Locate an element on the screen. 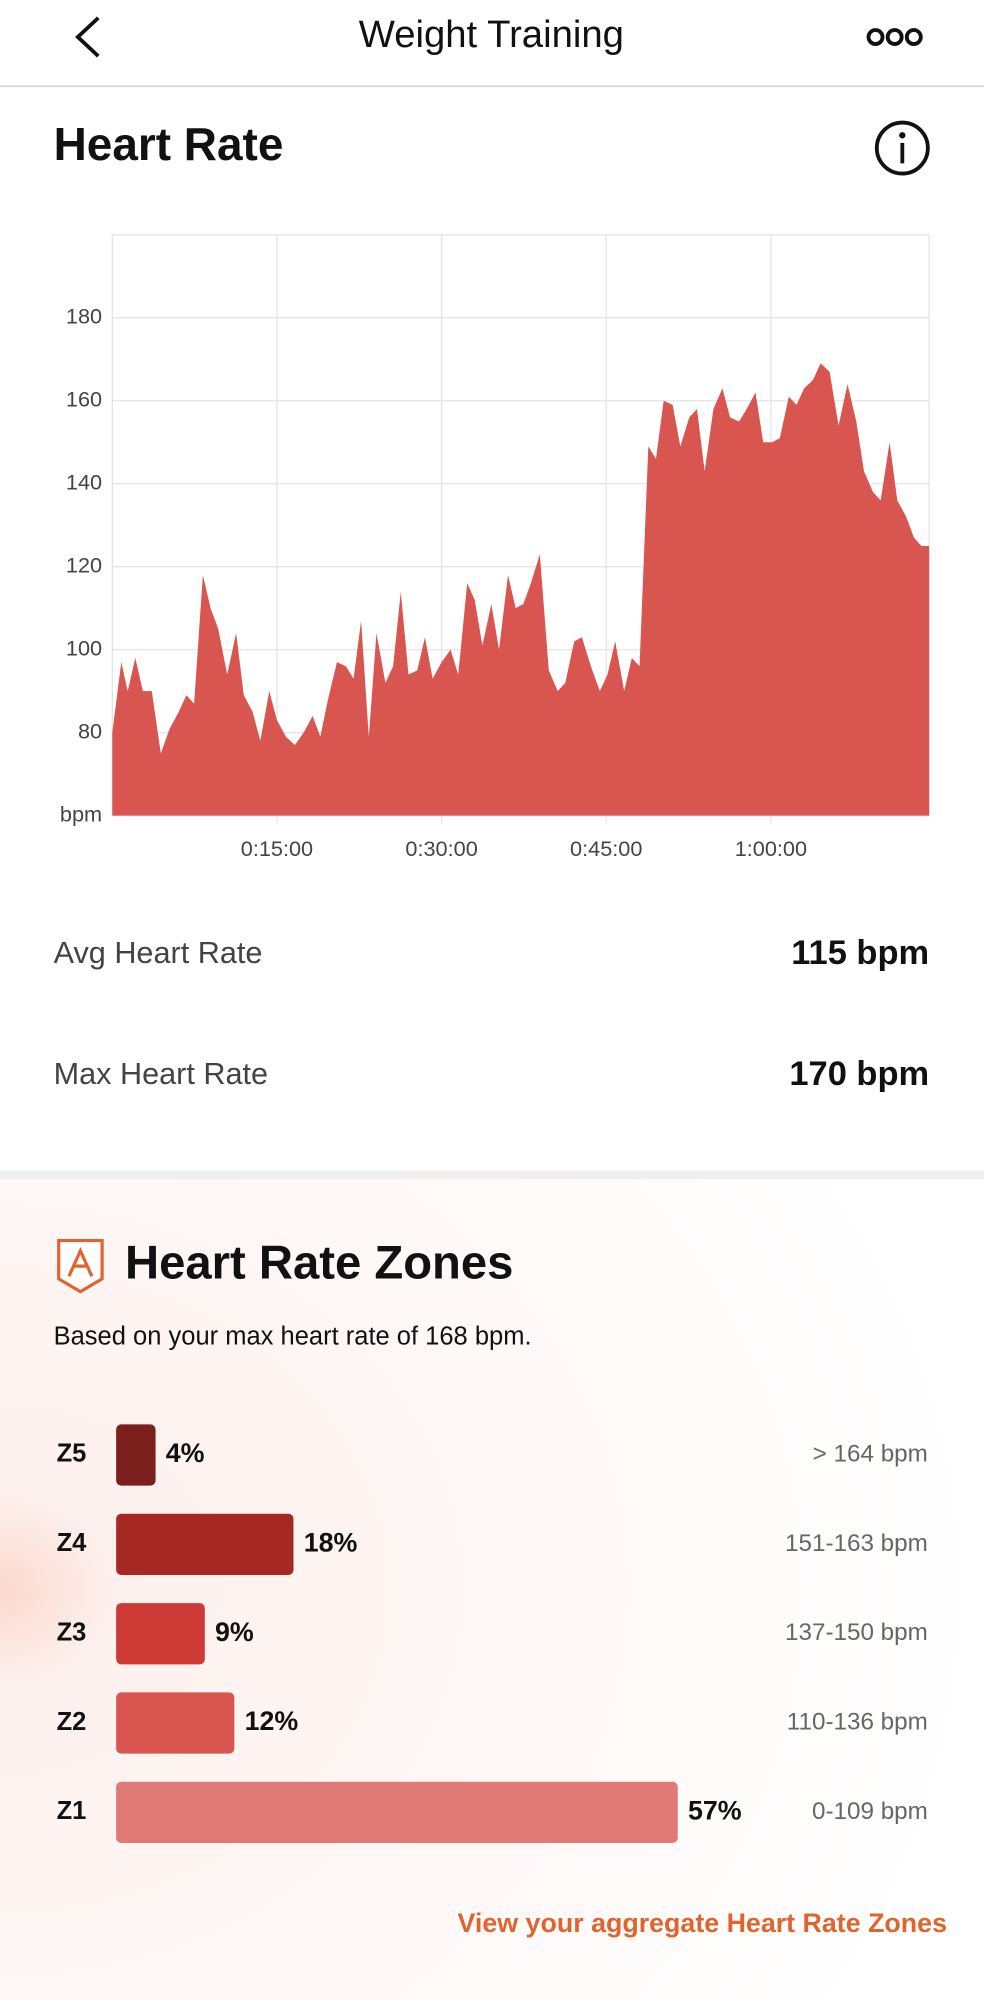 The image size is (984, 2000). x-tick-label: 1:00:00 is located at coordinates (771, 848).